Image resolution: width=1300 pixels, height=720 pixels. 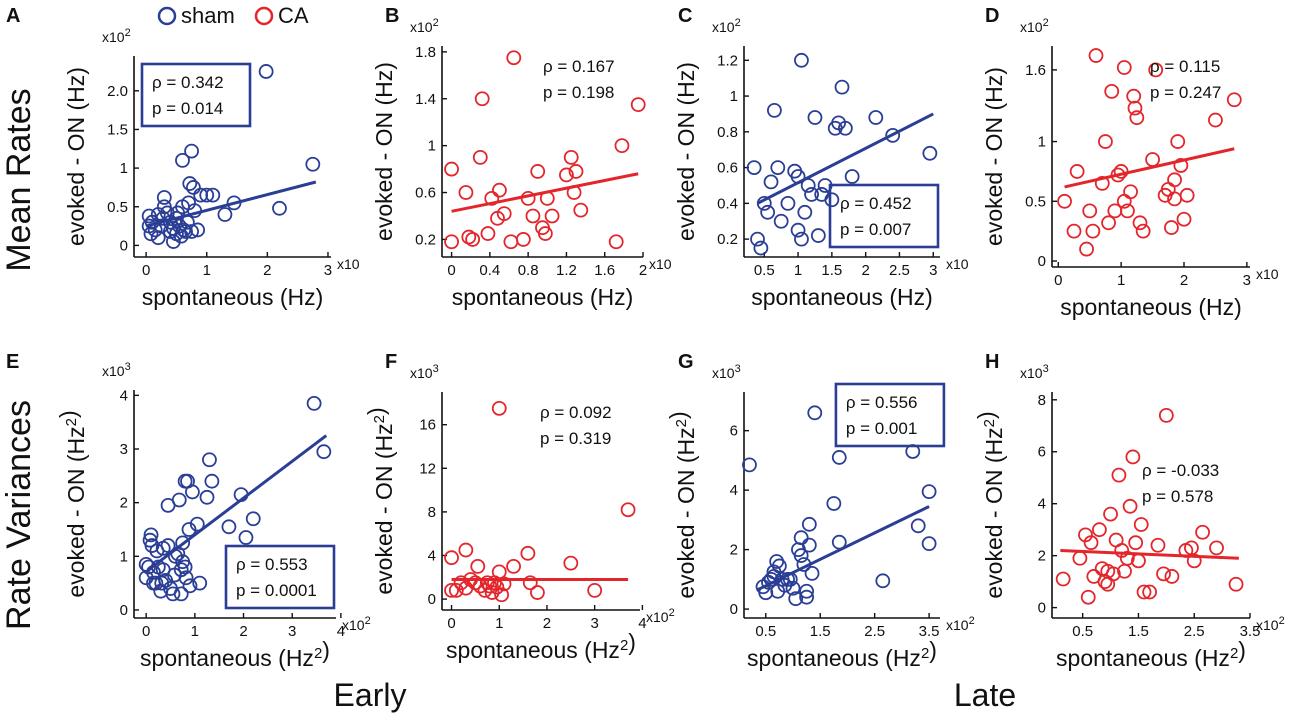 I want to click on label-text: spontaneous (Hz, so click(x=533, y=650).